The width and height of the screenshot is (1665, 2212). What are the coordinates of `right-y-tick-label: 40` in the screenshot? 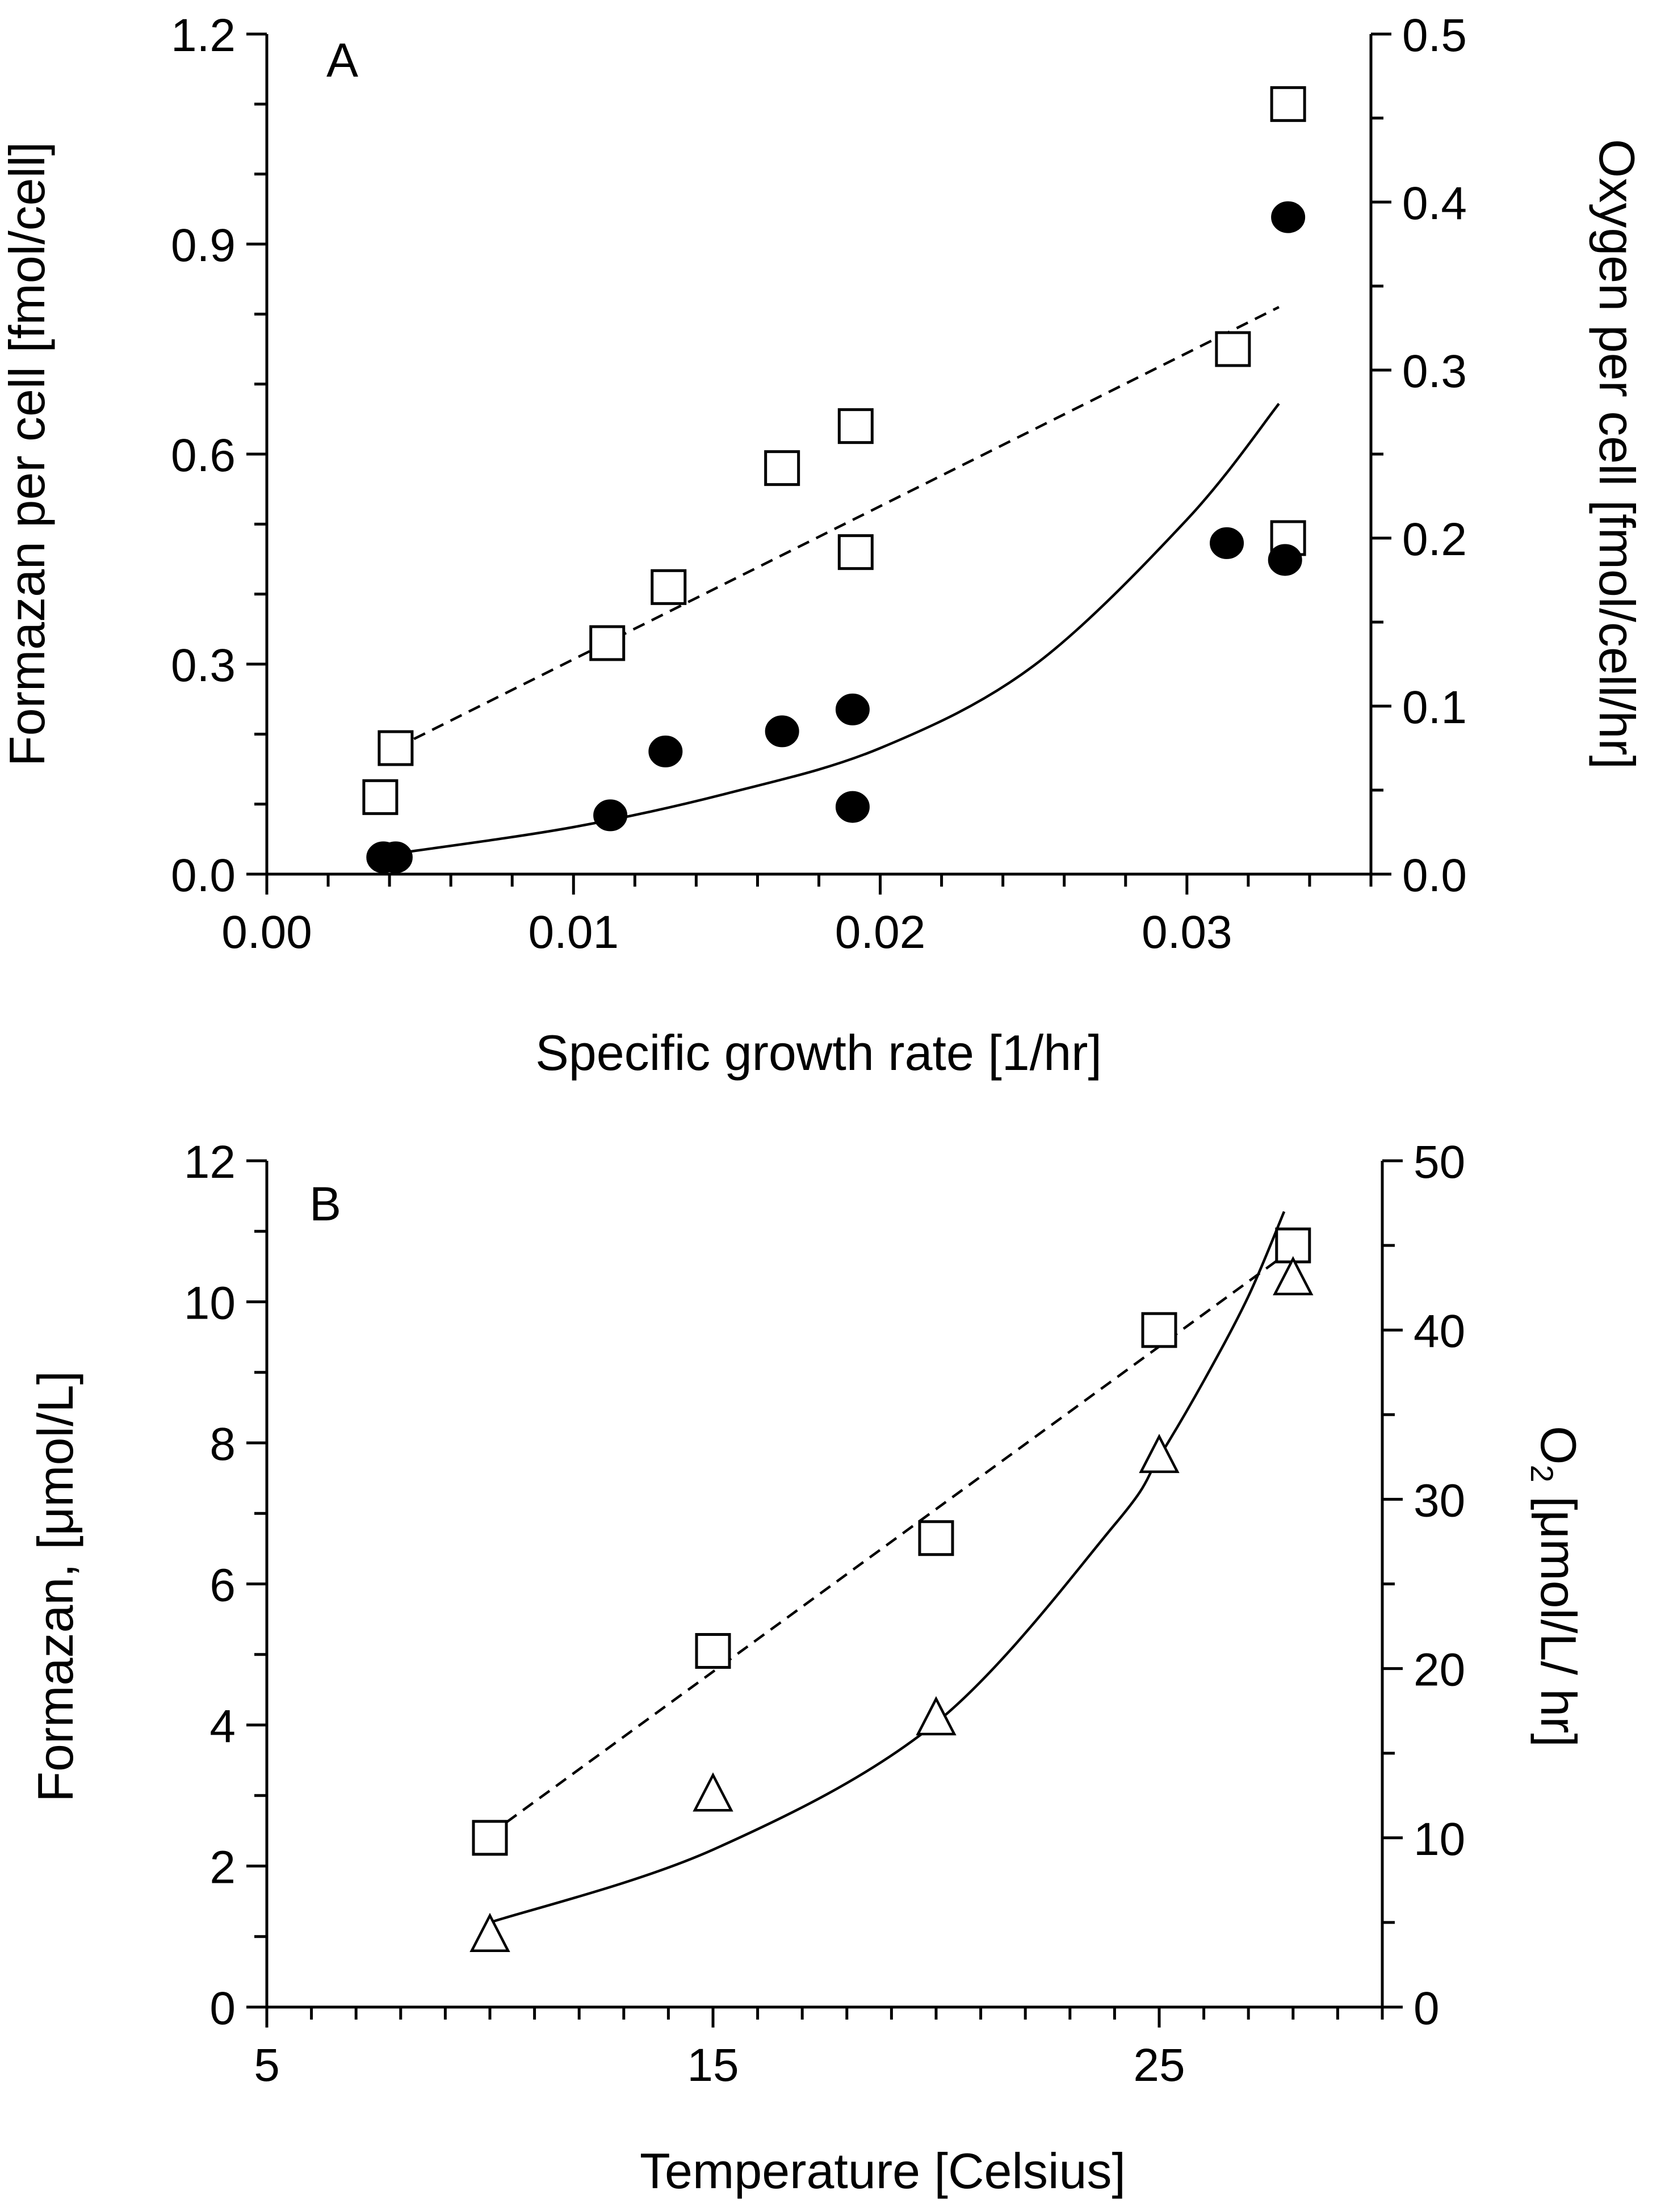 It's located at (1439, 1331).